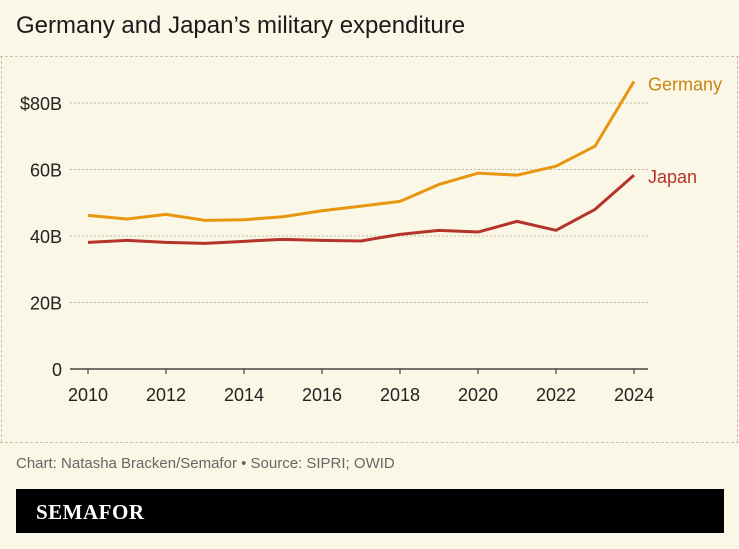 Image resolution: width=739 pixels, height=549 pixels. Describe the element at coordinates (46, 304) in the screenshot. I see `y-tick-label: 20B` at that location.